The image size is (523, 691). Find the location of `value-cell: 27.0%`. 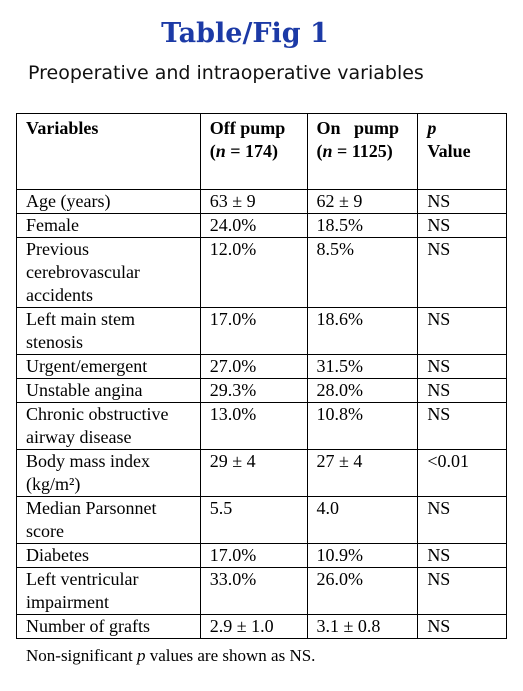

value-cell: 27.0% is located at coordinates (253, 366).